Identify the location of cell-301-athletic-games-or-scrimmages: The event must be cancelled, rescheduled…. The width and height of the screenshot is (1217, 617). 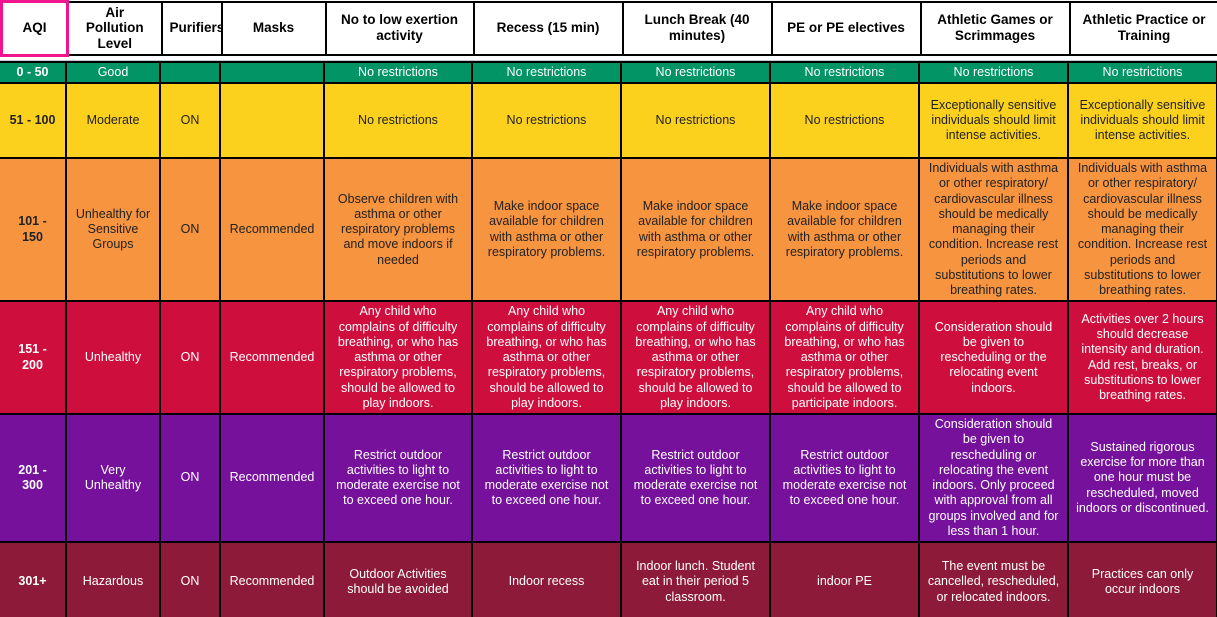
(993, 579).